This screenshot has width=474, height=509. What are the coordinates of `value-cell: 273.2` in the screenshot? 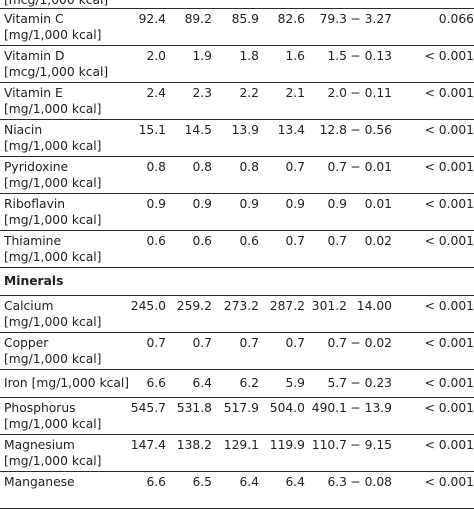 It's located at (241, 306).